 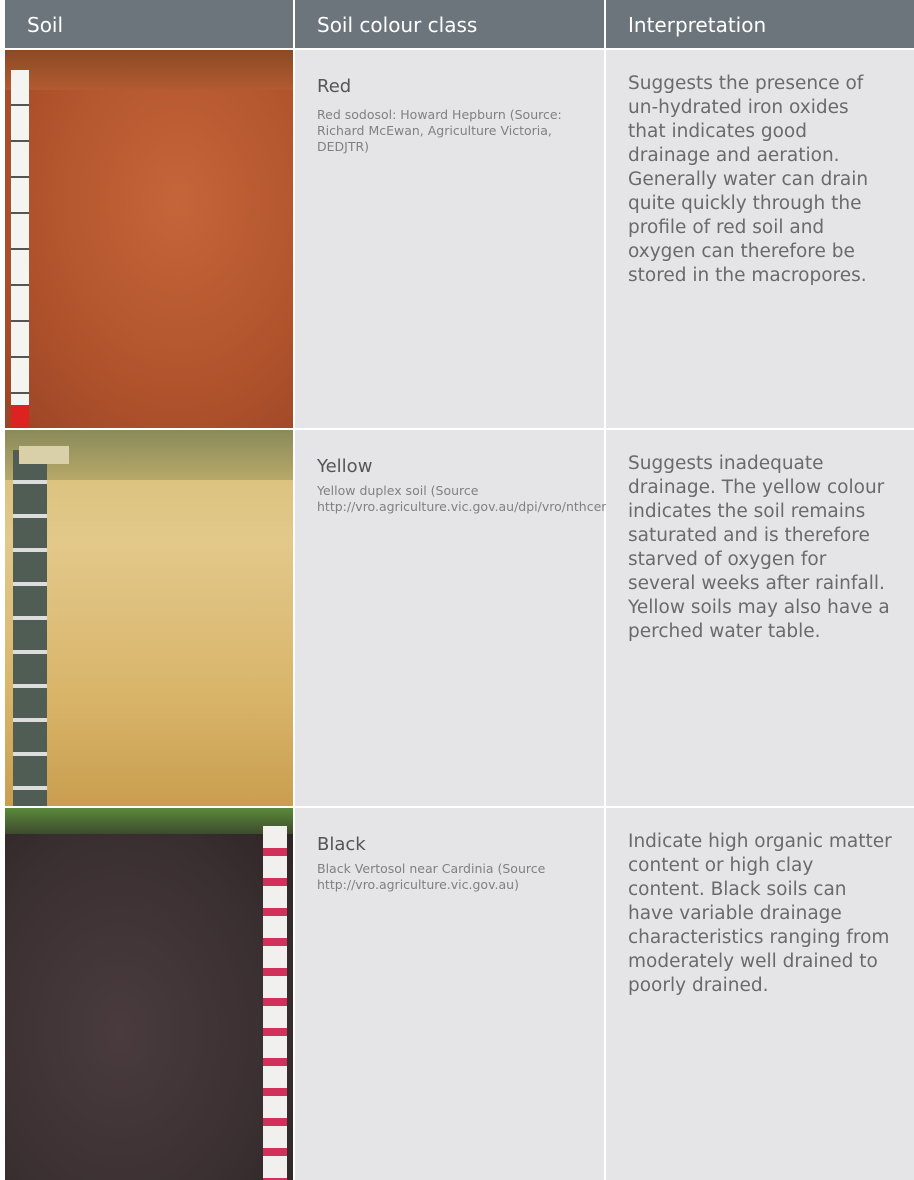 I want to click on topsoil, so click(x=149, y=70).